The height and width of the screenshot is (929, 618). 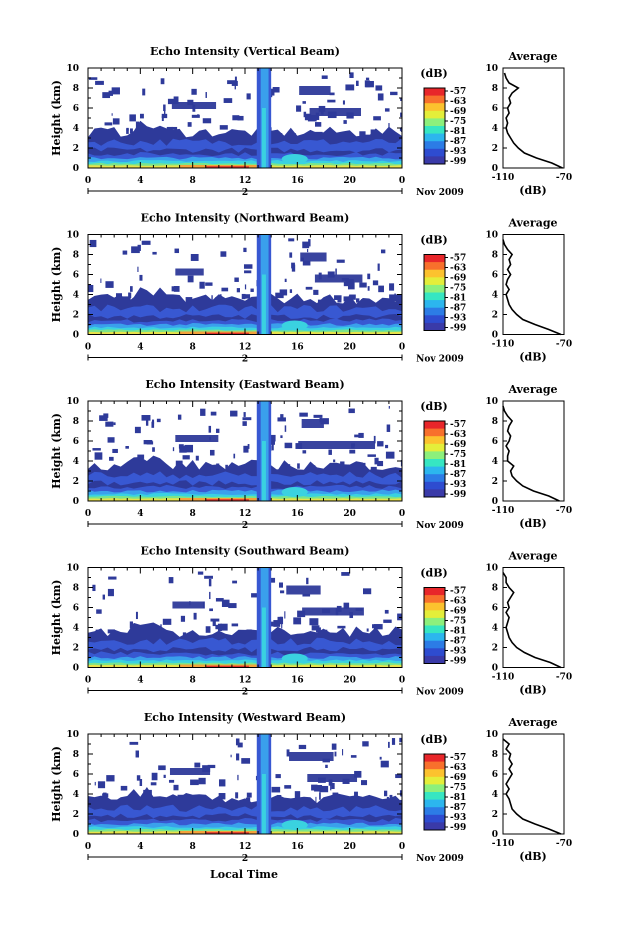 What do you see at coordinates (495, 422) in the screenshot?
I see `average-y-tick-label: 8` at bounding box center [495, 422].